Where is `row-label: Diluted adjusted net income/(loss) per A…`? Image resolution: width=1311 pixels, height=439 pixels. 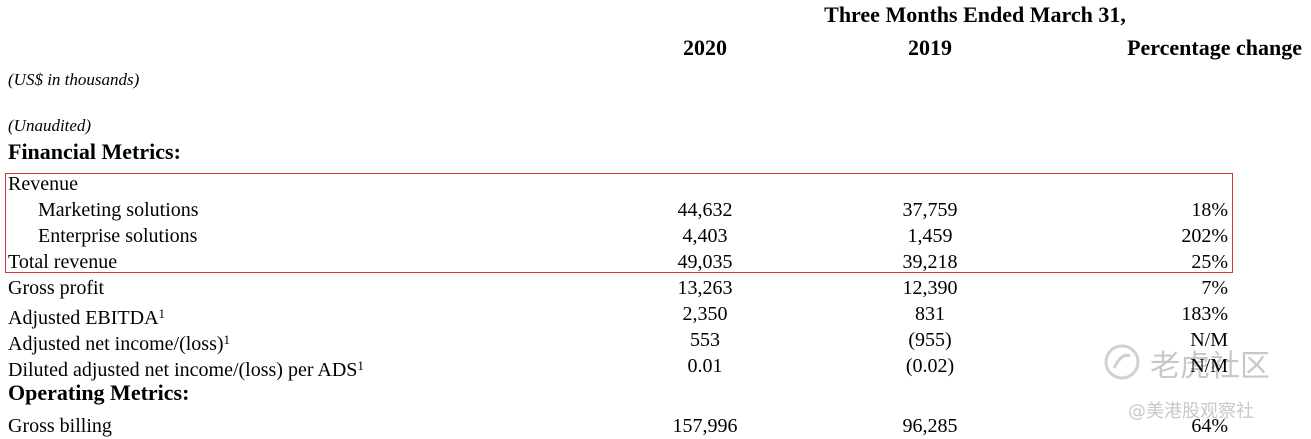 row-label: Diluted adjusted net income/(loss) per A… is located at coordinates (186, 369).